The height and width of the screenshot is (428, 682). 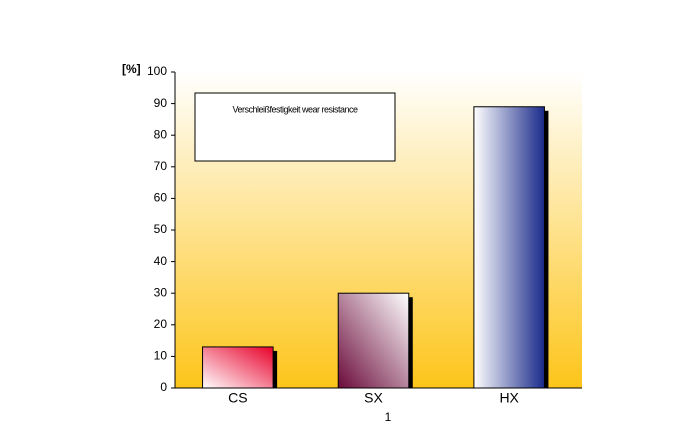 I want to click on x-tick-label: CS, so click(x=237, y=398).